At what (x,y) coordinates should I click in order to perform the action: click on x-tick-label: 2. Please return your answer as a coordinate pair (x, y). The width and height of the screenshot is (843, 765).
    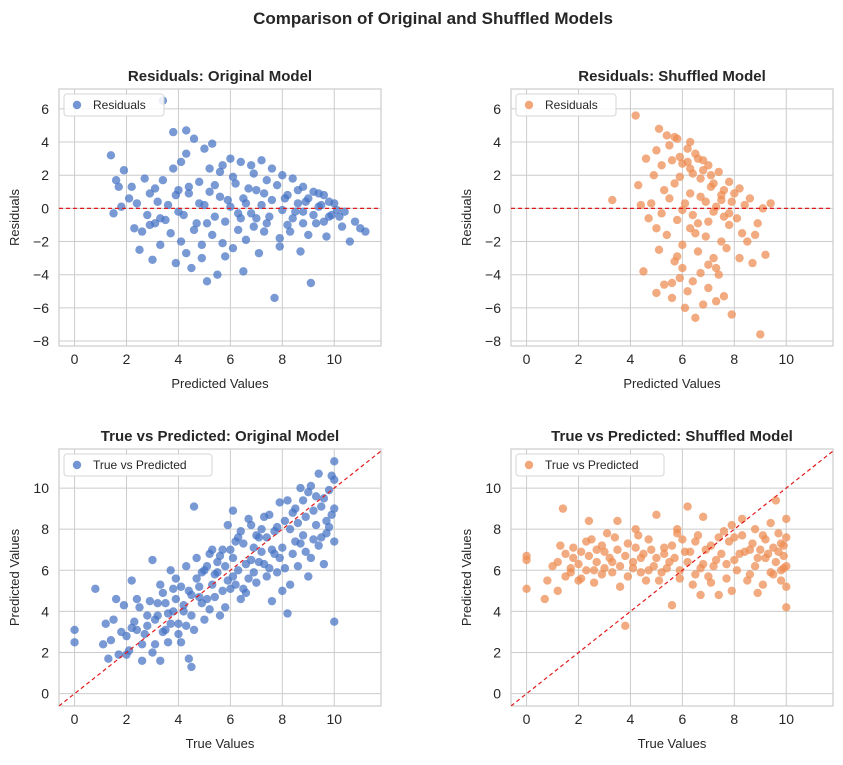
    Looking at the image, I should click on (127, 719).